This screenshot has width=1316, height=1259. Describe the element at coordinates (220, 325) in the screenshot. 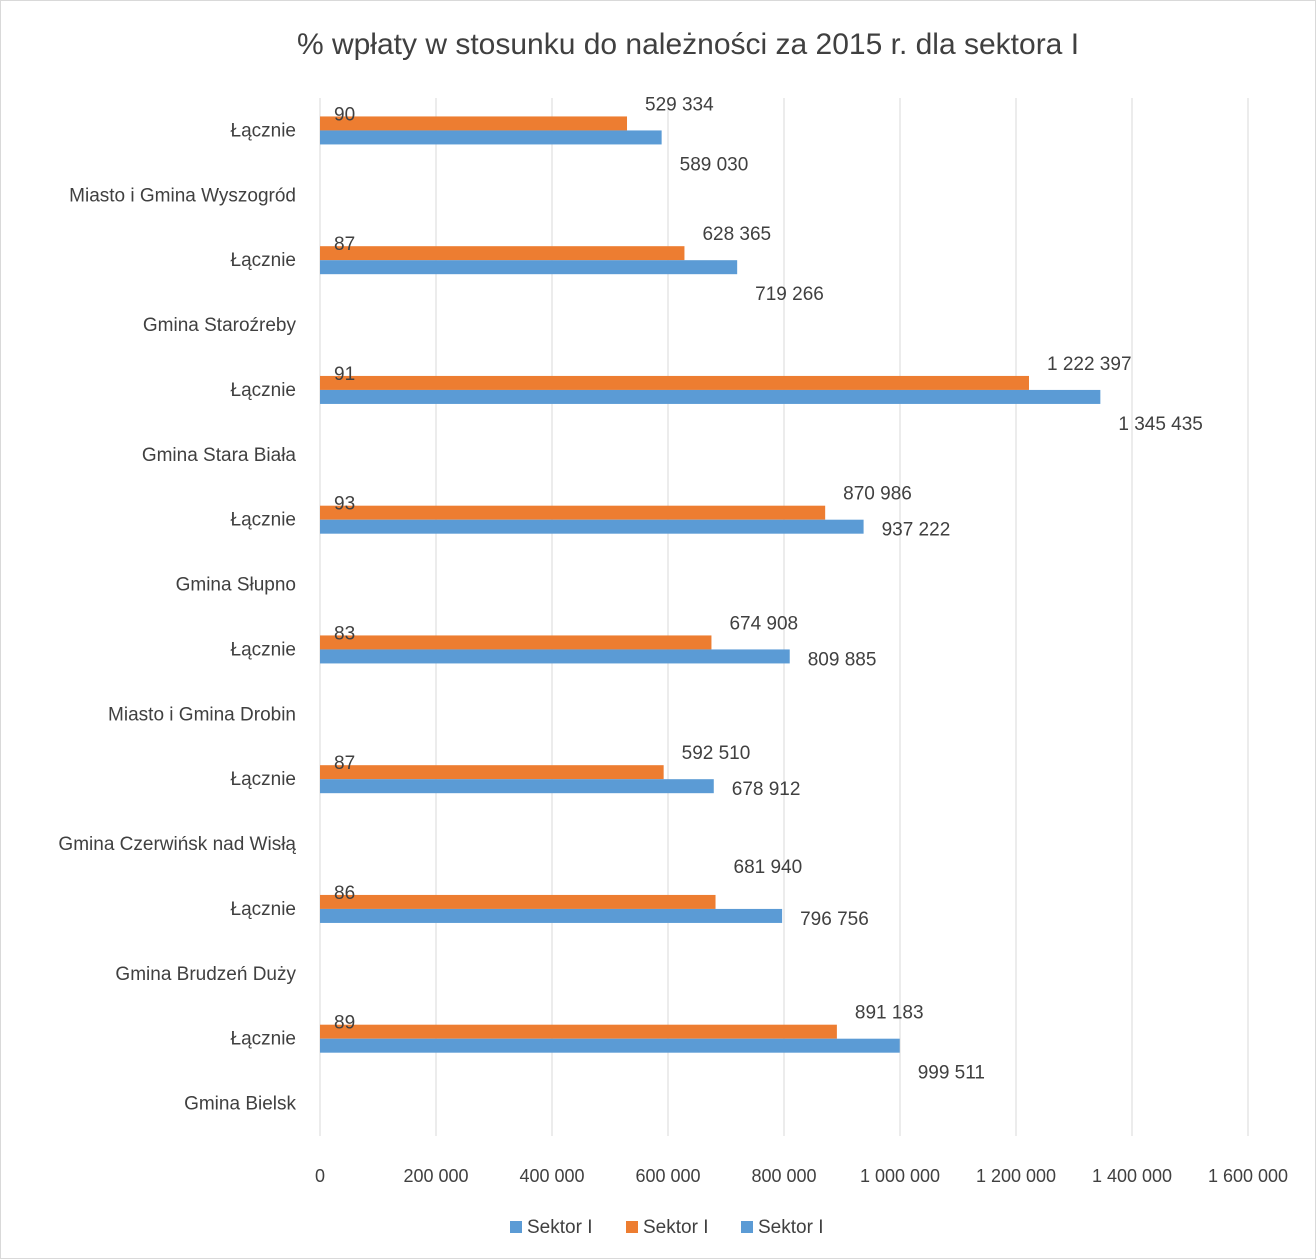

I see `group-label: Gmina Staroźreby` at that location.